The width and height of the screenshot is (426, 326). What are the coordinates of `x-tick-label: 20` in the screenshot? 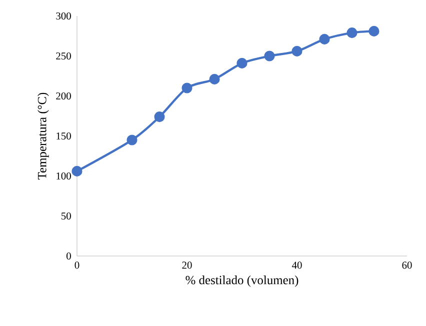 It's located at (187, 265).